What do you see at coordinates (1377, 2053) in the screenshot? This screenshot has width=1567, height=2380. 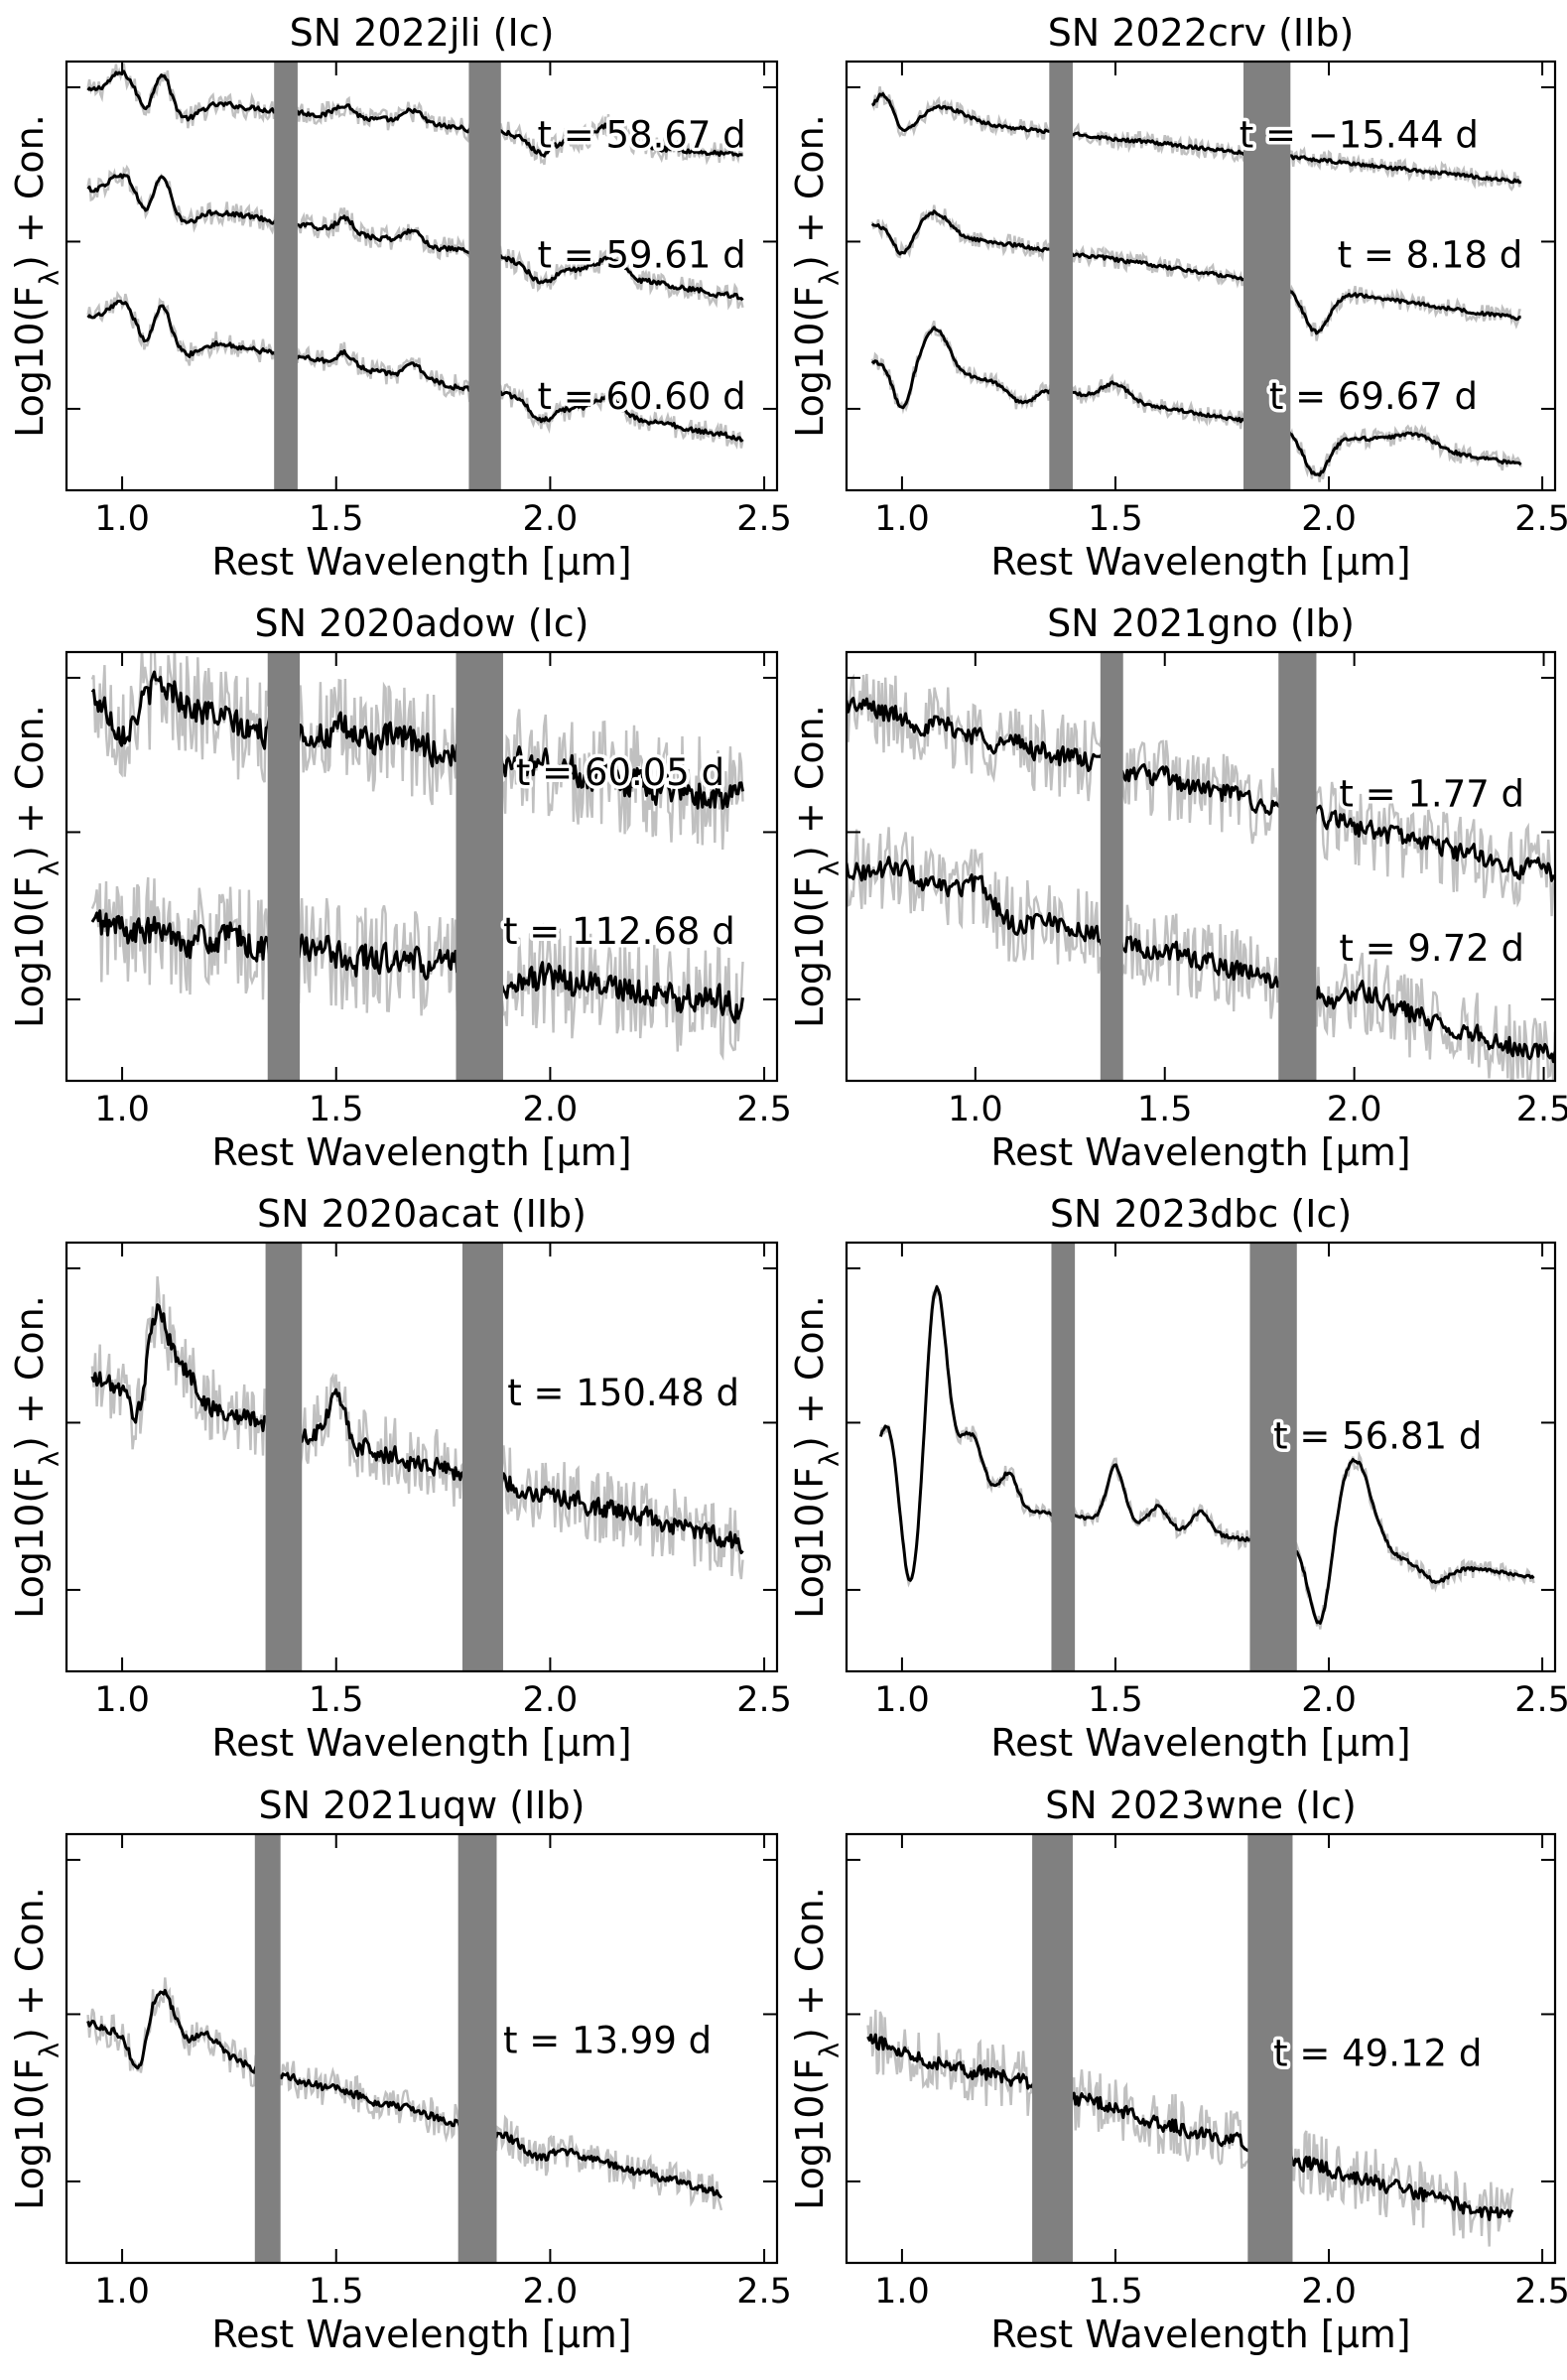 I see `epoch-label-1: t = 49.12 d` at bounding box center [1377, 2053].